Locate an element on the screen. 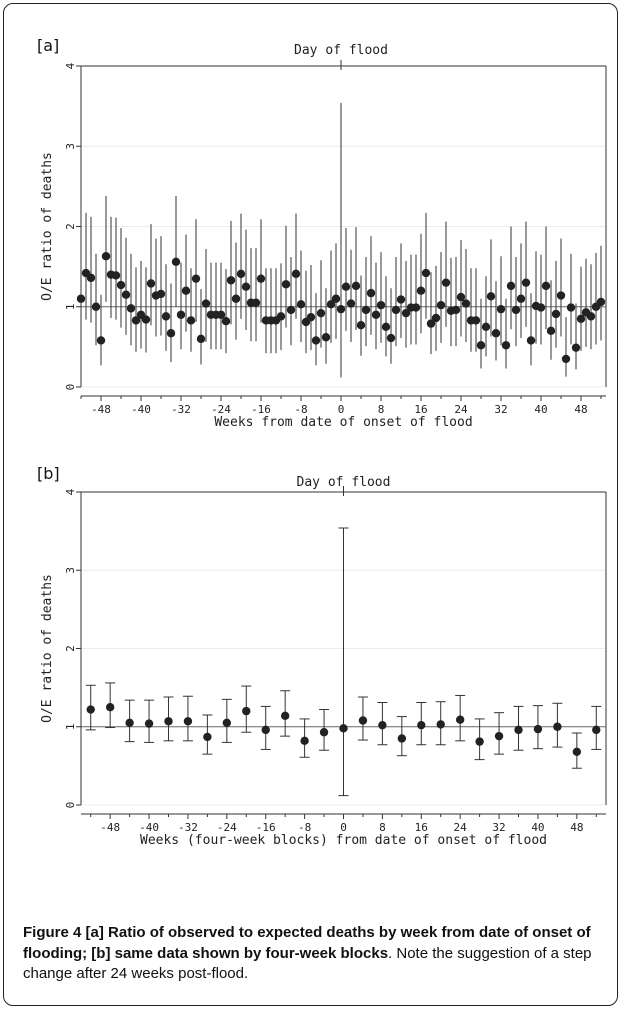 Image resolution: width=624 pixels, height=1013 pixels. x-tick-label: -40 is located at coordinates (149, 827).